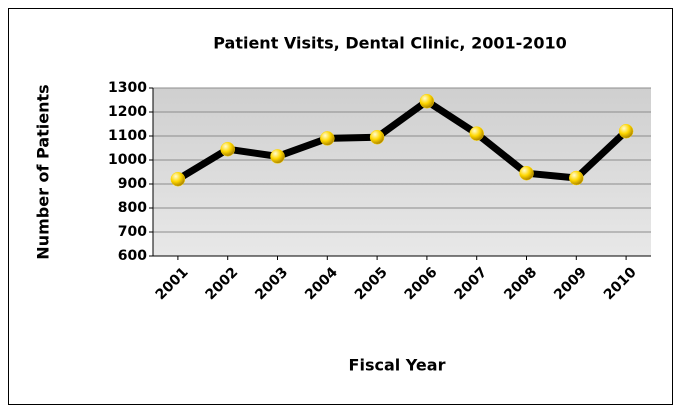 The width and height of the screenshot is (681, 413). Describe the element at coordinates (127, 112) in the screenshot. I see `y-tick-label: 1200` at that location.